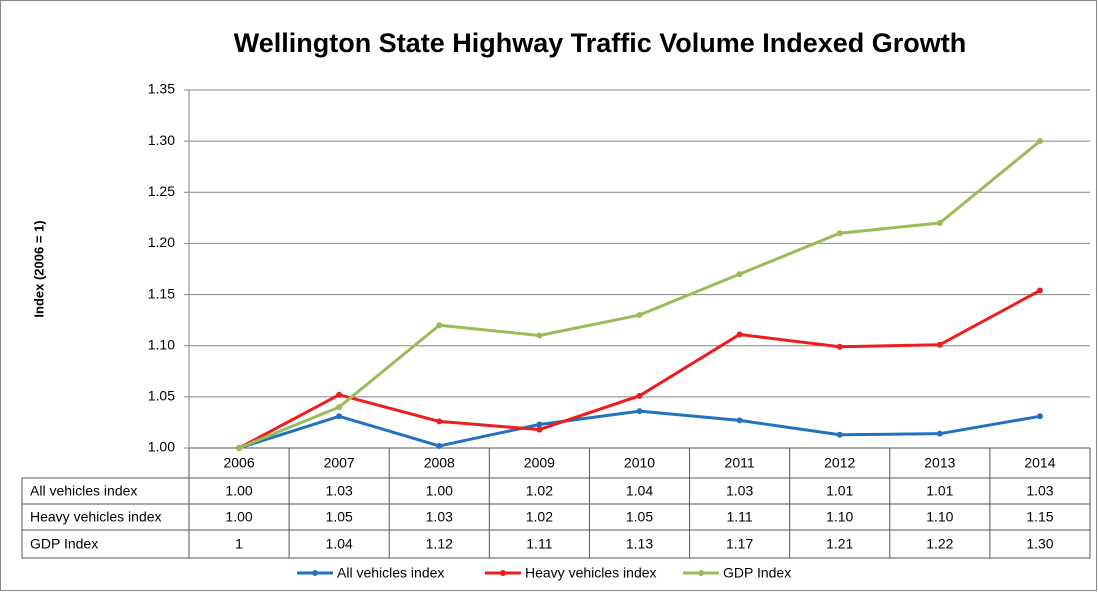  What do you see at coordinates (161, 293) in the screenshot?
I see `y-tick-label: 1.15` at bounding box center [161, 293].